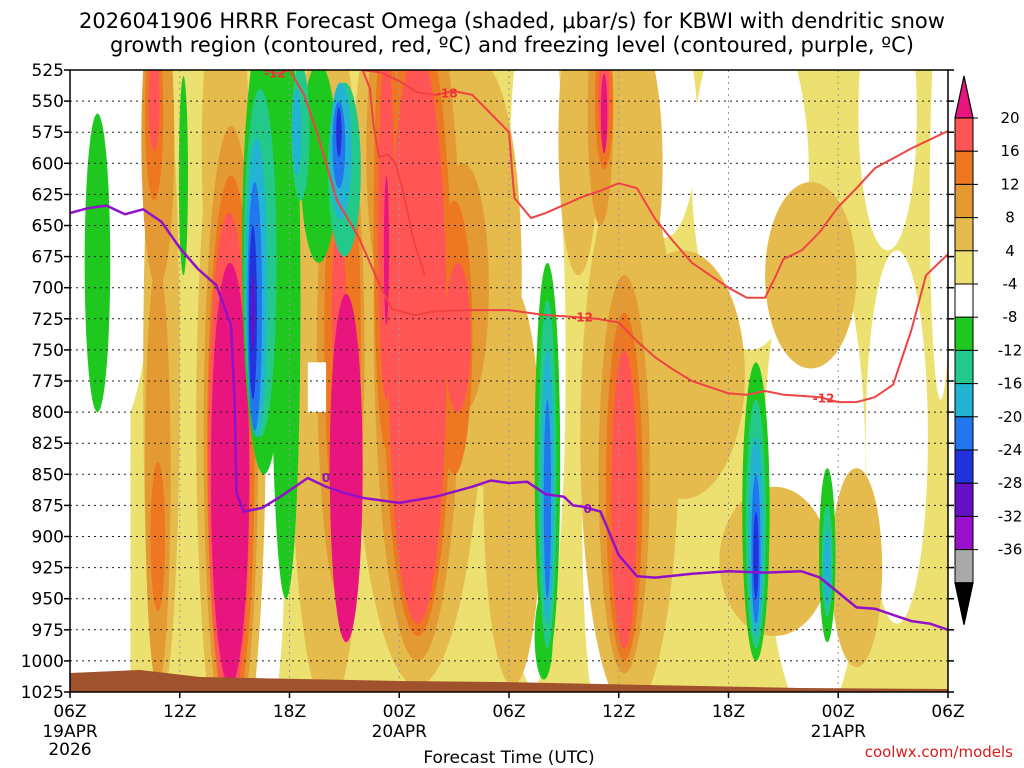  Describe the element at coordinates (48, 351) in the screenshot. I see `y-tick-label-750: 750` at that location.